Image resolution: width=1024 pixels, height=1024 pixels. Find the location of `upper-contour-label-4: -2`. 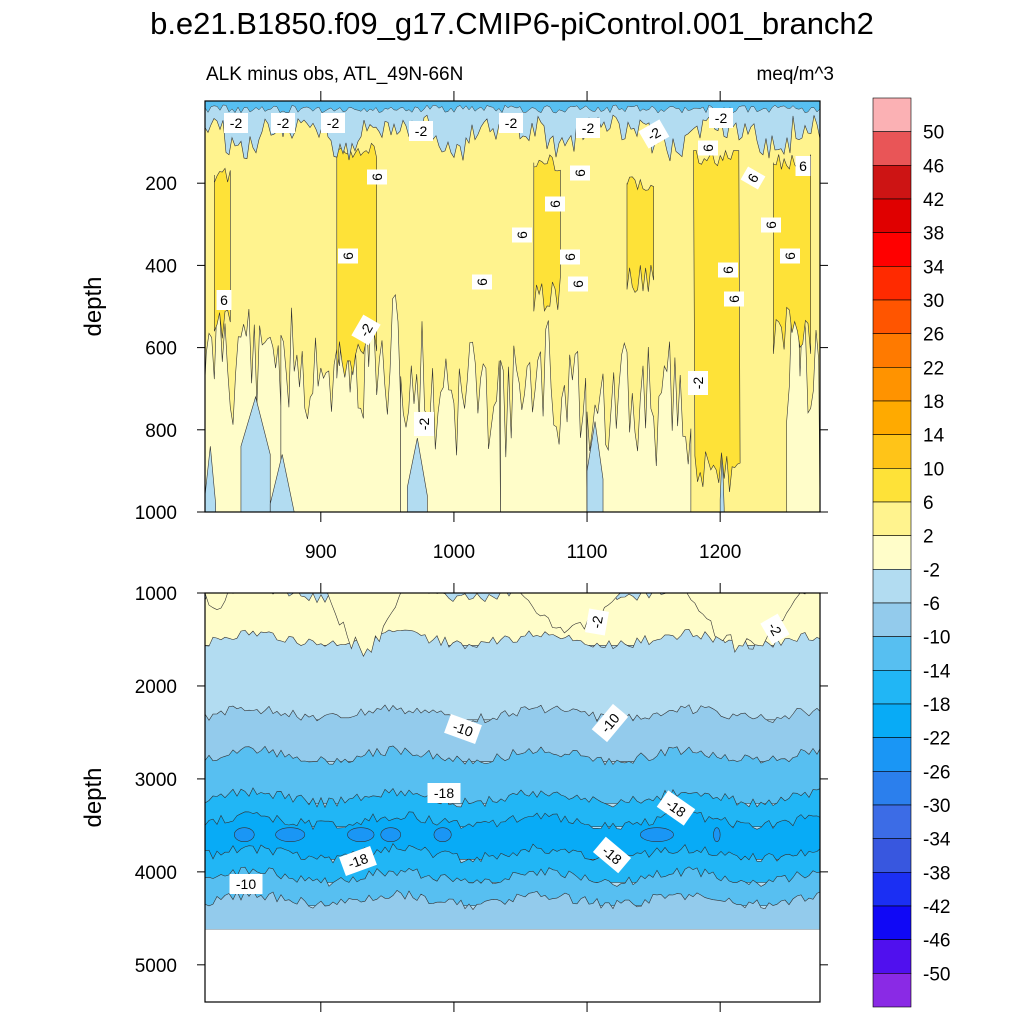

upper-contour-label-4: -2 is located at coordinates (511, 123).